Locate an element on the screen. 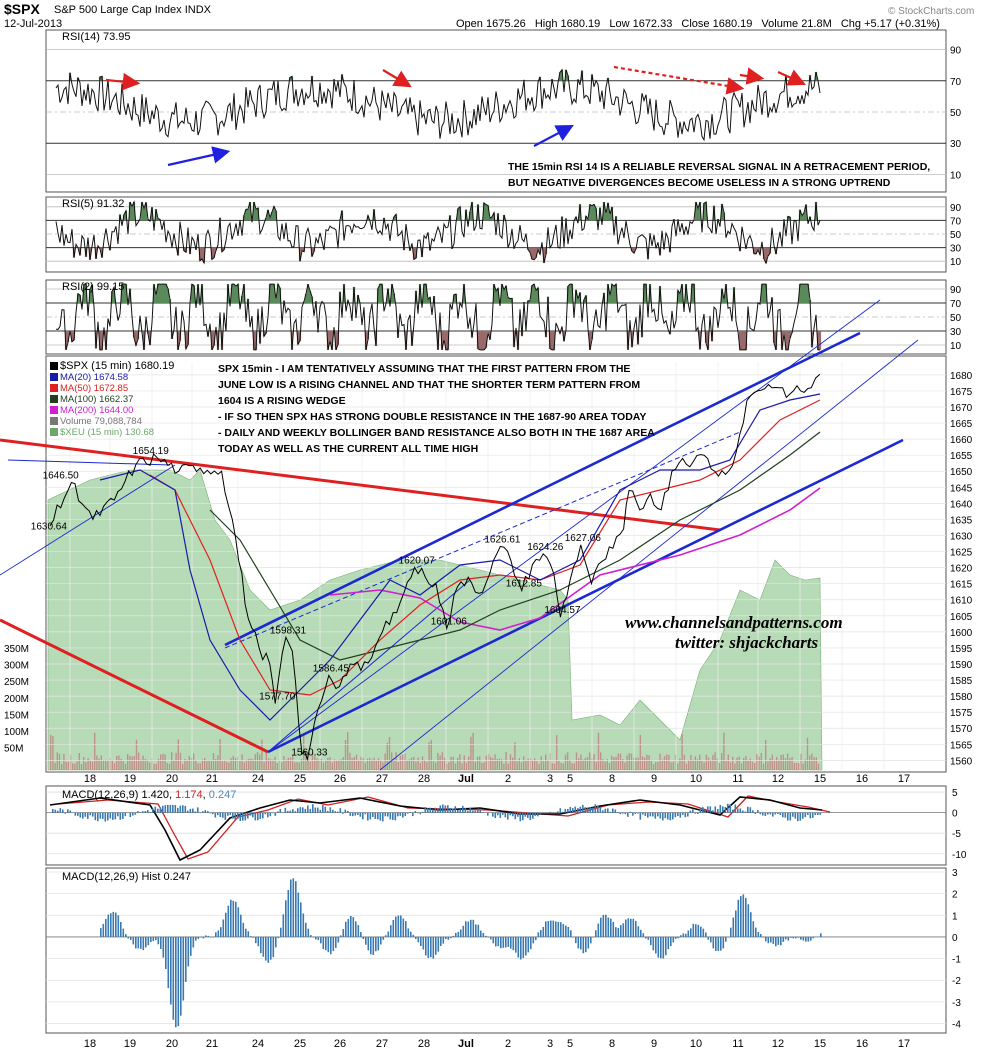 This screenshot has height=1051, width=990. legend-swatch is located at coordinates (54, 421).